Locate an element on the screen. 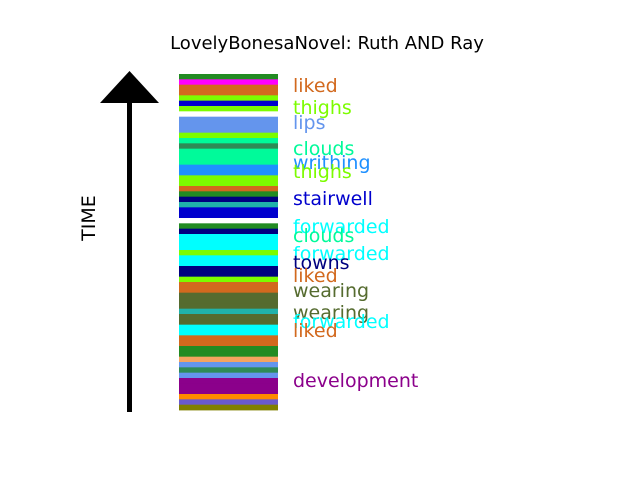 The height and width of the screenshot is (480, 640). word-label: stairwell is located at coordinates (333, 199).